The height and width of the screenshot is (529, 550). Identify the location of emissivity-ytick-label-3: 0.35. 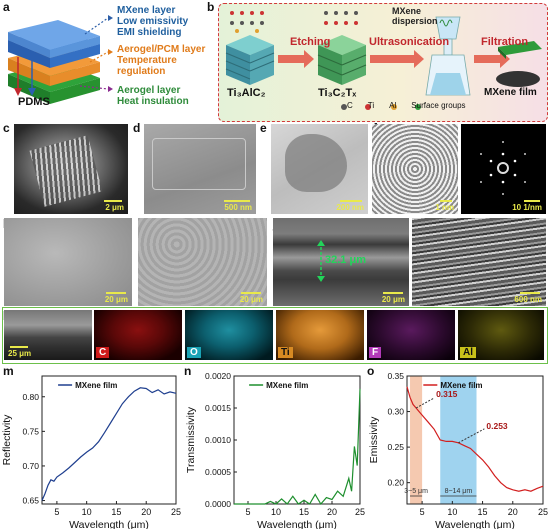
(395, 376).